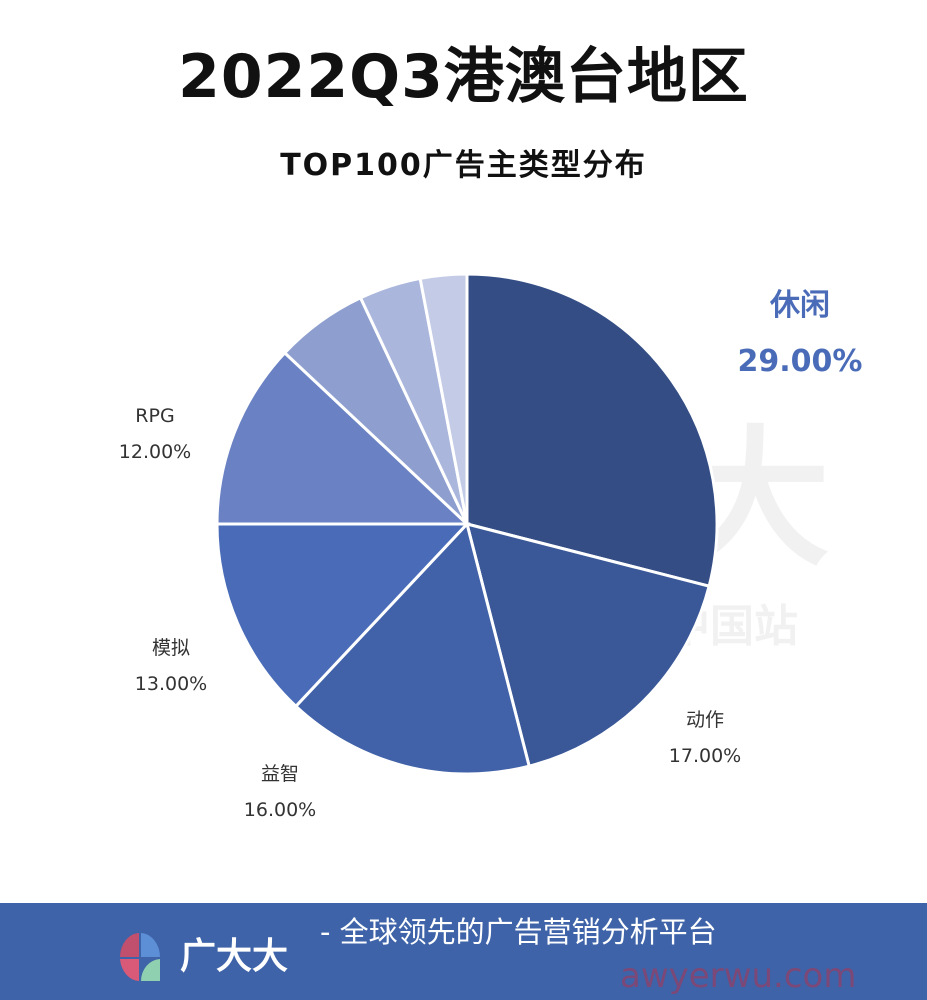 The width and height of the screenshot is (927, 1000). Describe the element at coordinates (738, 976) in the screenshot. I see `site-watermark: awyerwu.com` at that location.